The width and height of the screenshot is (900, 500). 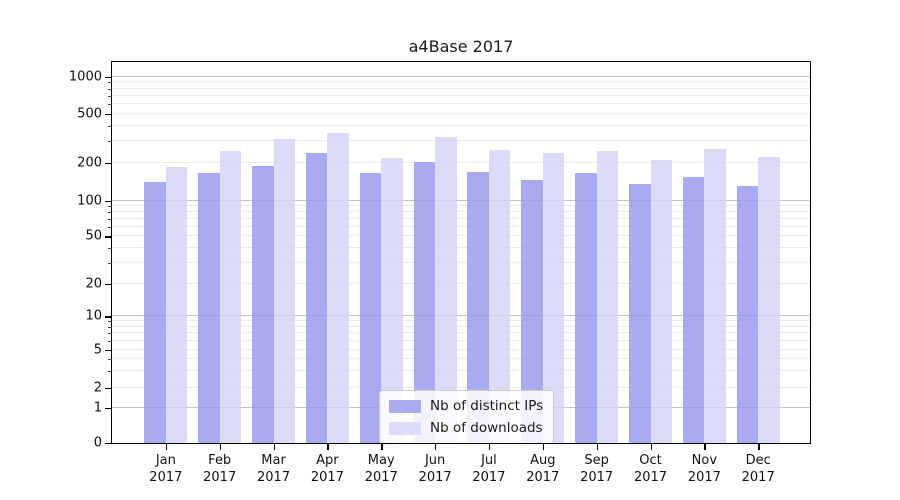 What do you see at coordinates (715, 295) in the screenshot?
I see `bar-downloads-nov` at bounding box center [715, 295].